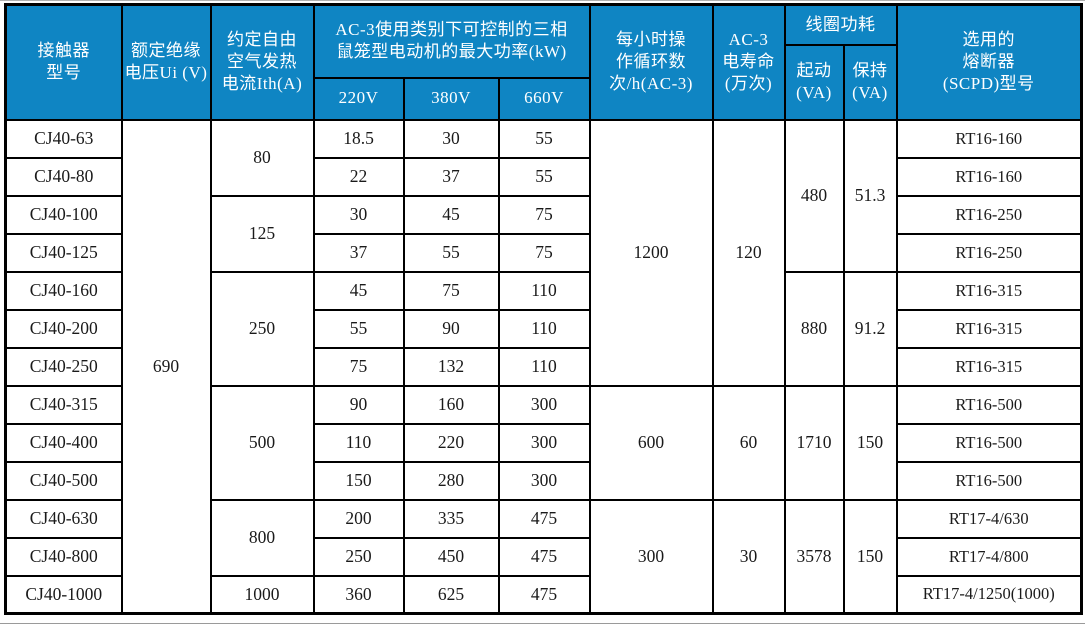 The width and height of the screenshot is (1085, 627). What do you see at coordinates (451, 328) in the screenshot?
I see `power-380v-cell: 90` at bounding box center [451, 328].